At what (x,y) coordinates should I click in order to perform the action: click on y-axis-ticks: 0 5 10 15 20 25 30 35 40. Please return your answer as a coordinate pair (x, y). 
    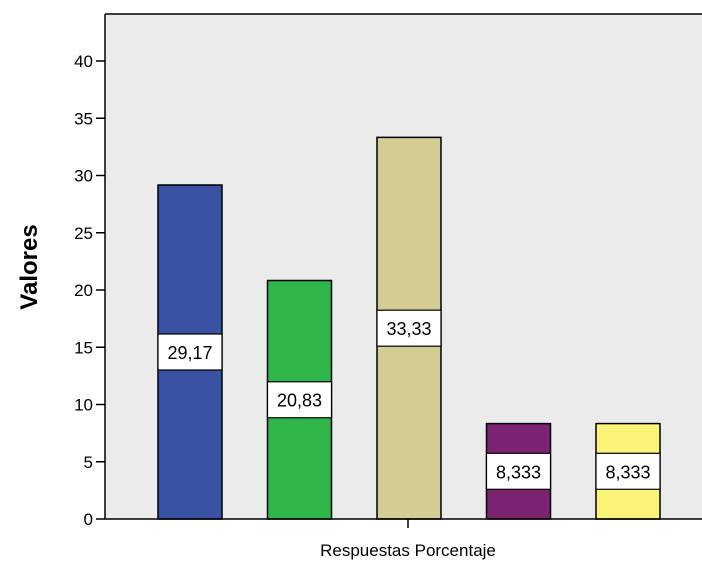
    Looking at the image, I should click on (89, 290).